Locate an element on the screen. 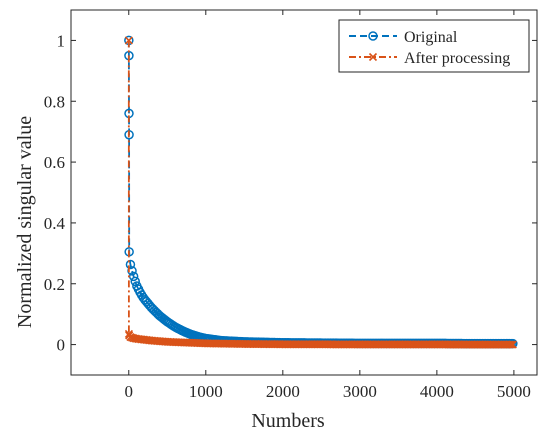 This screenshot has height=436, width=550. y-tick-label: 0 is located at coordinates (61, 345).